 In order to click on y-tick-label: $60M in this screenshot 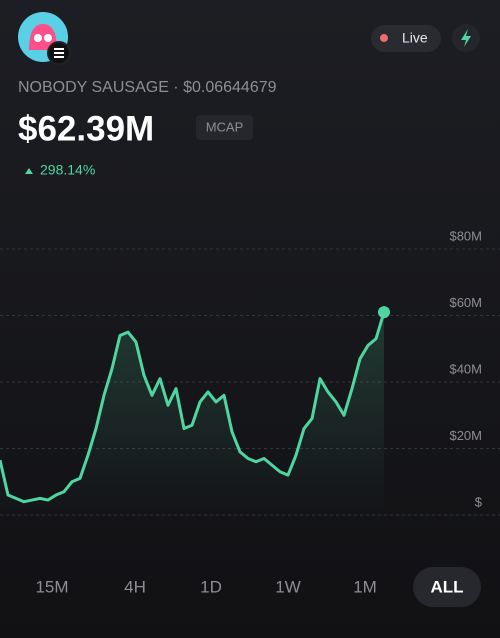, I will do `click(465, 302)`.